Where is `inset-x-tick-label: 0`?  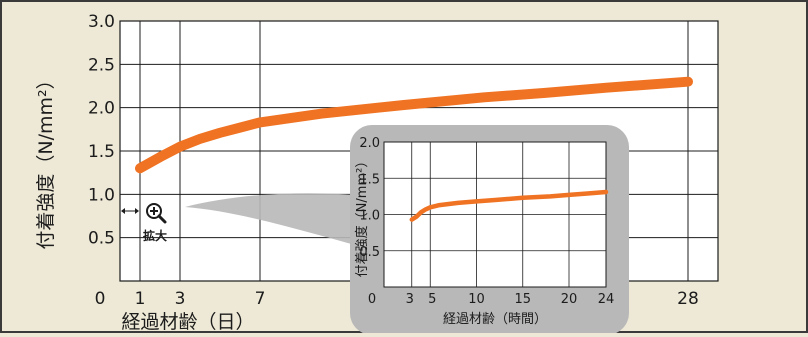
inset-x-tick-label: 0 is located at coordinates (372, 299).